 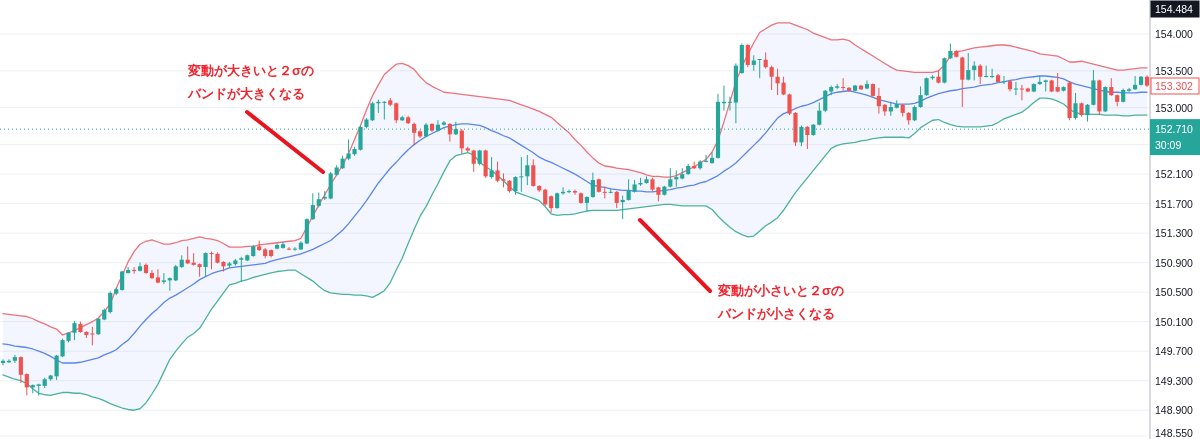 I want to click on y-tick-label: 153.000, so click(x=1174, y=107).